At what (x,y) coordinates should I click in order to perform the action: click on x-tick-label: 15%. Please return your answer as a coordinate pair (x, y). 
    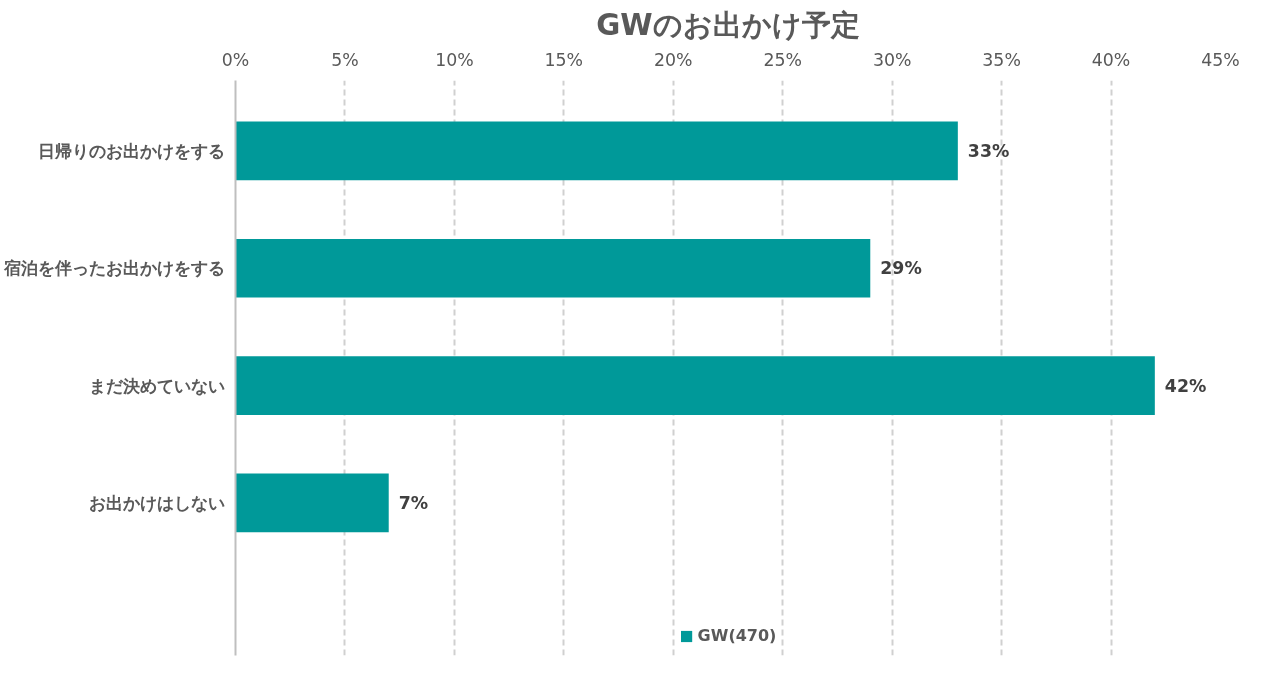
    Looking at the image, I should click on (564, 59).